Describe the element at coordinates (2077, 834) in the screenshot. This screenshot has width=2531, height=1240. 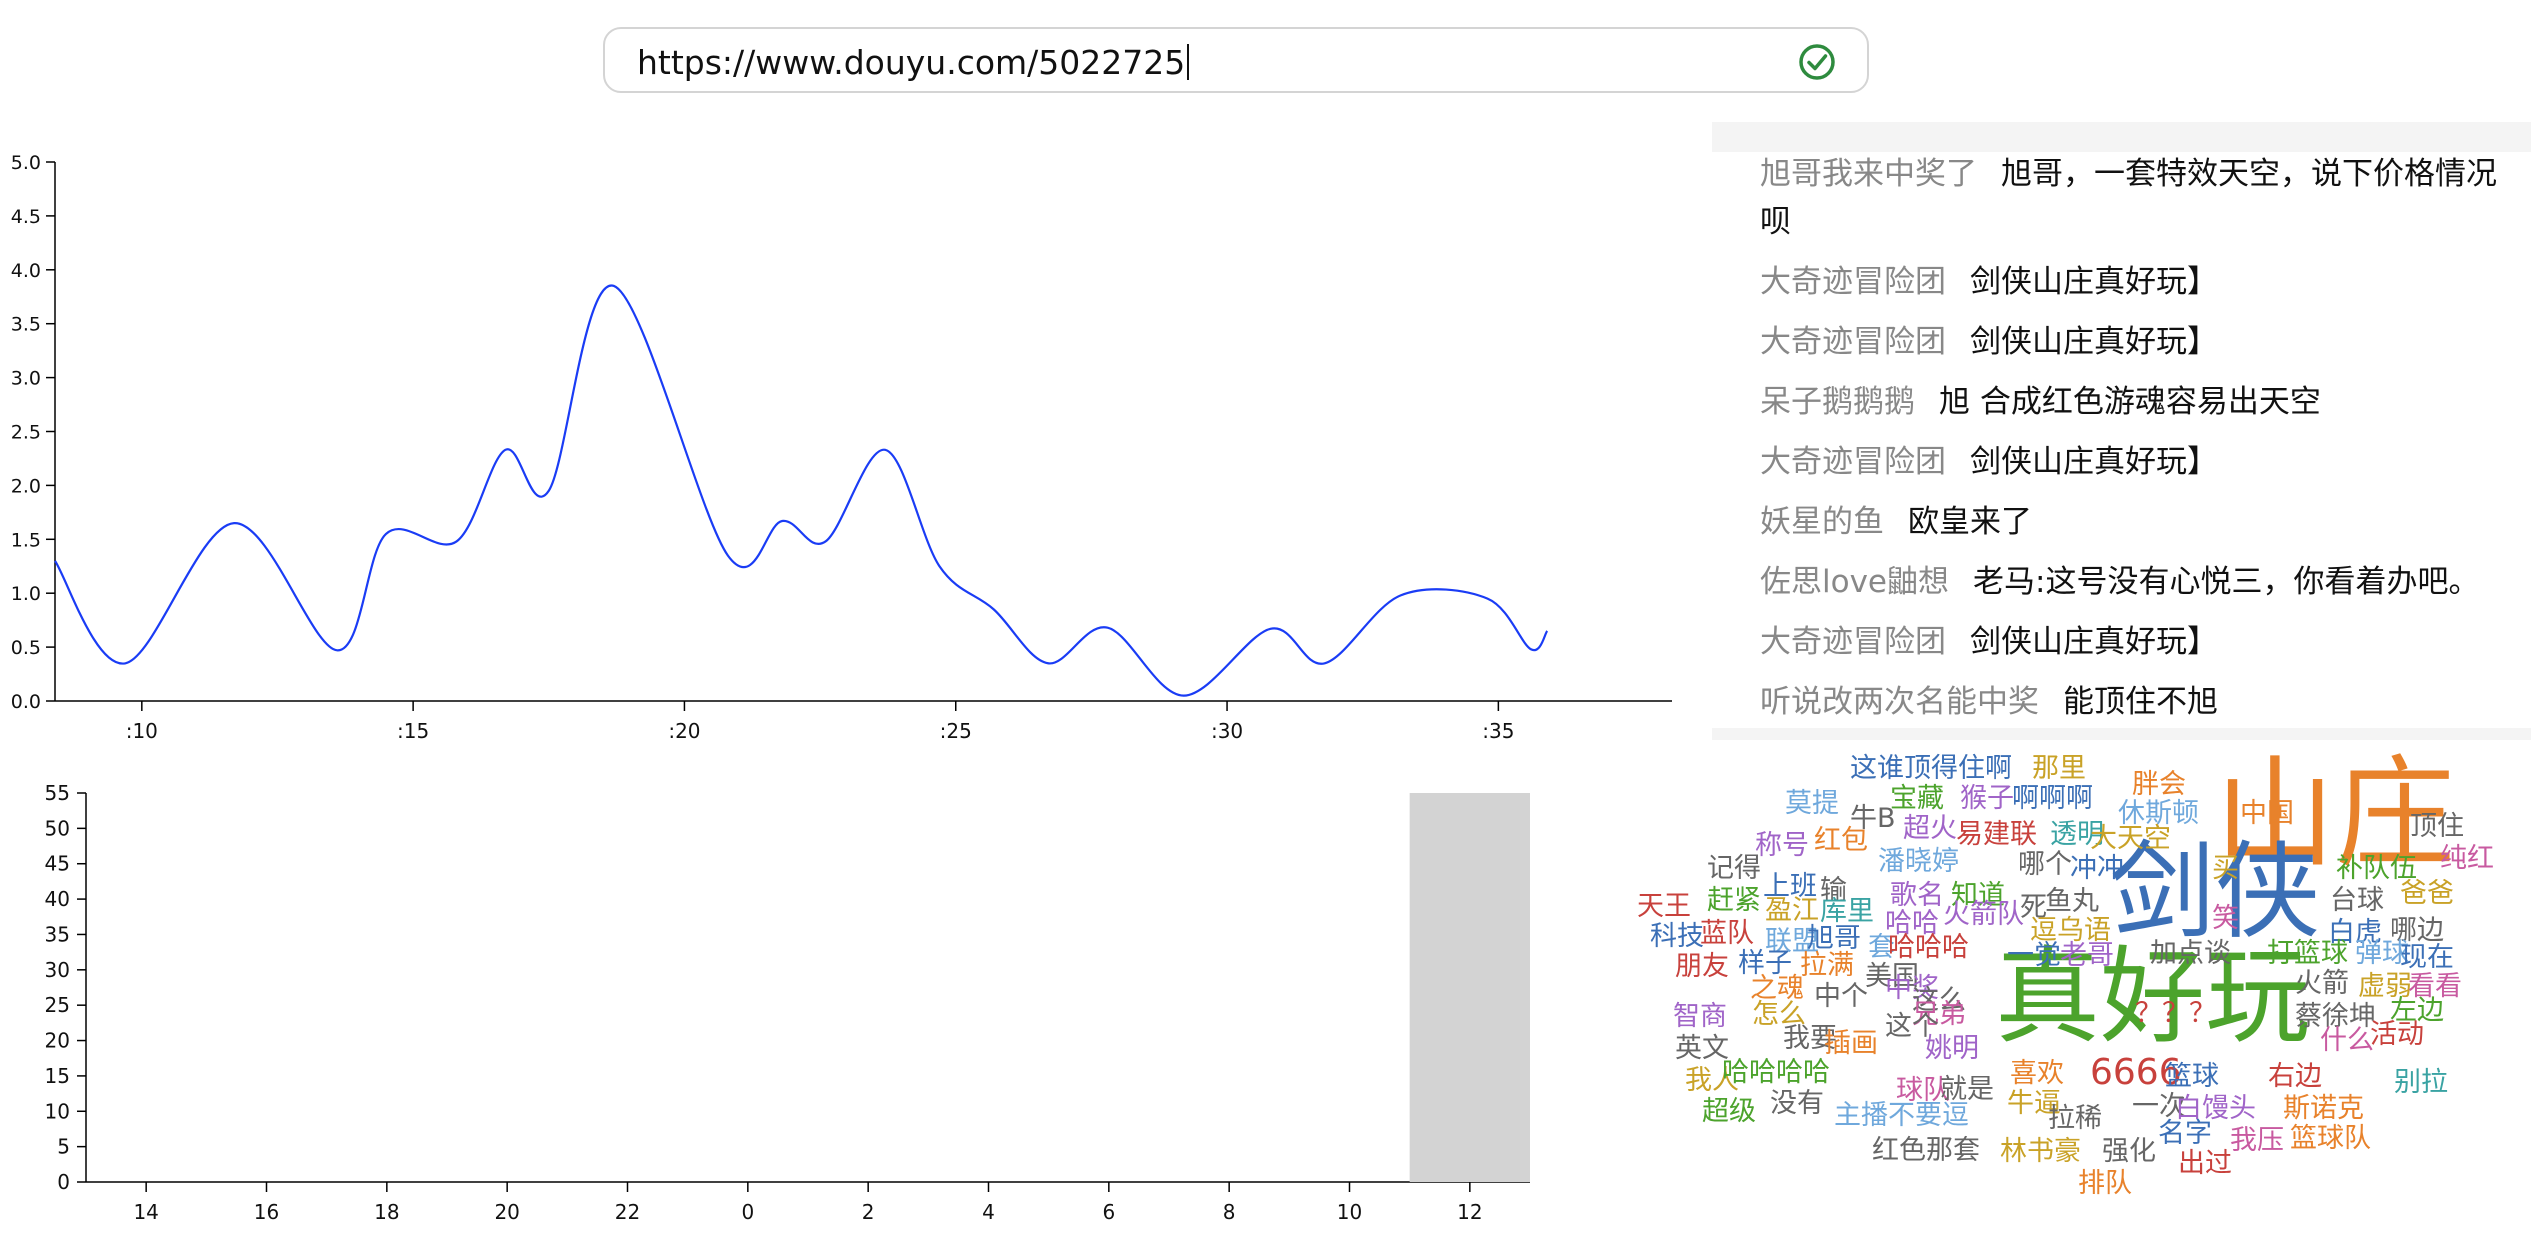
I see `word-cloud-term: 透明` at that location.